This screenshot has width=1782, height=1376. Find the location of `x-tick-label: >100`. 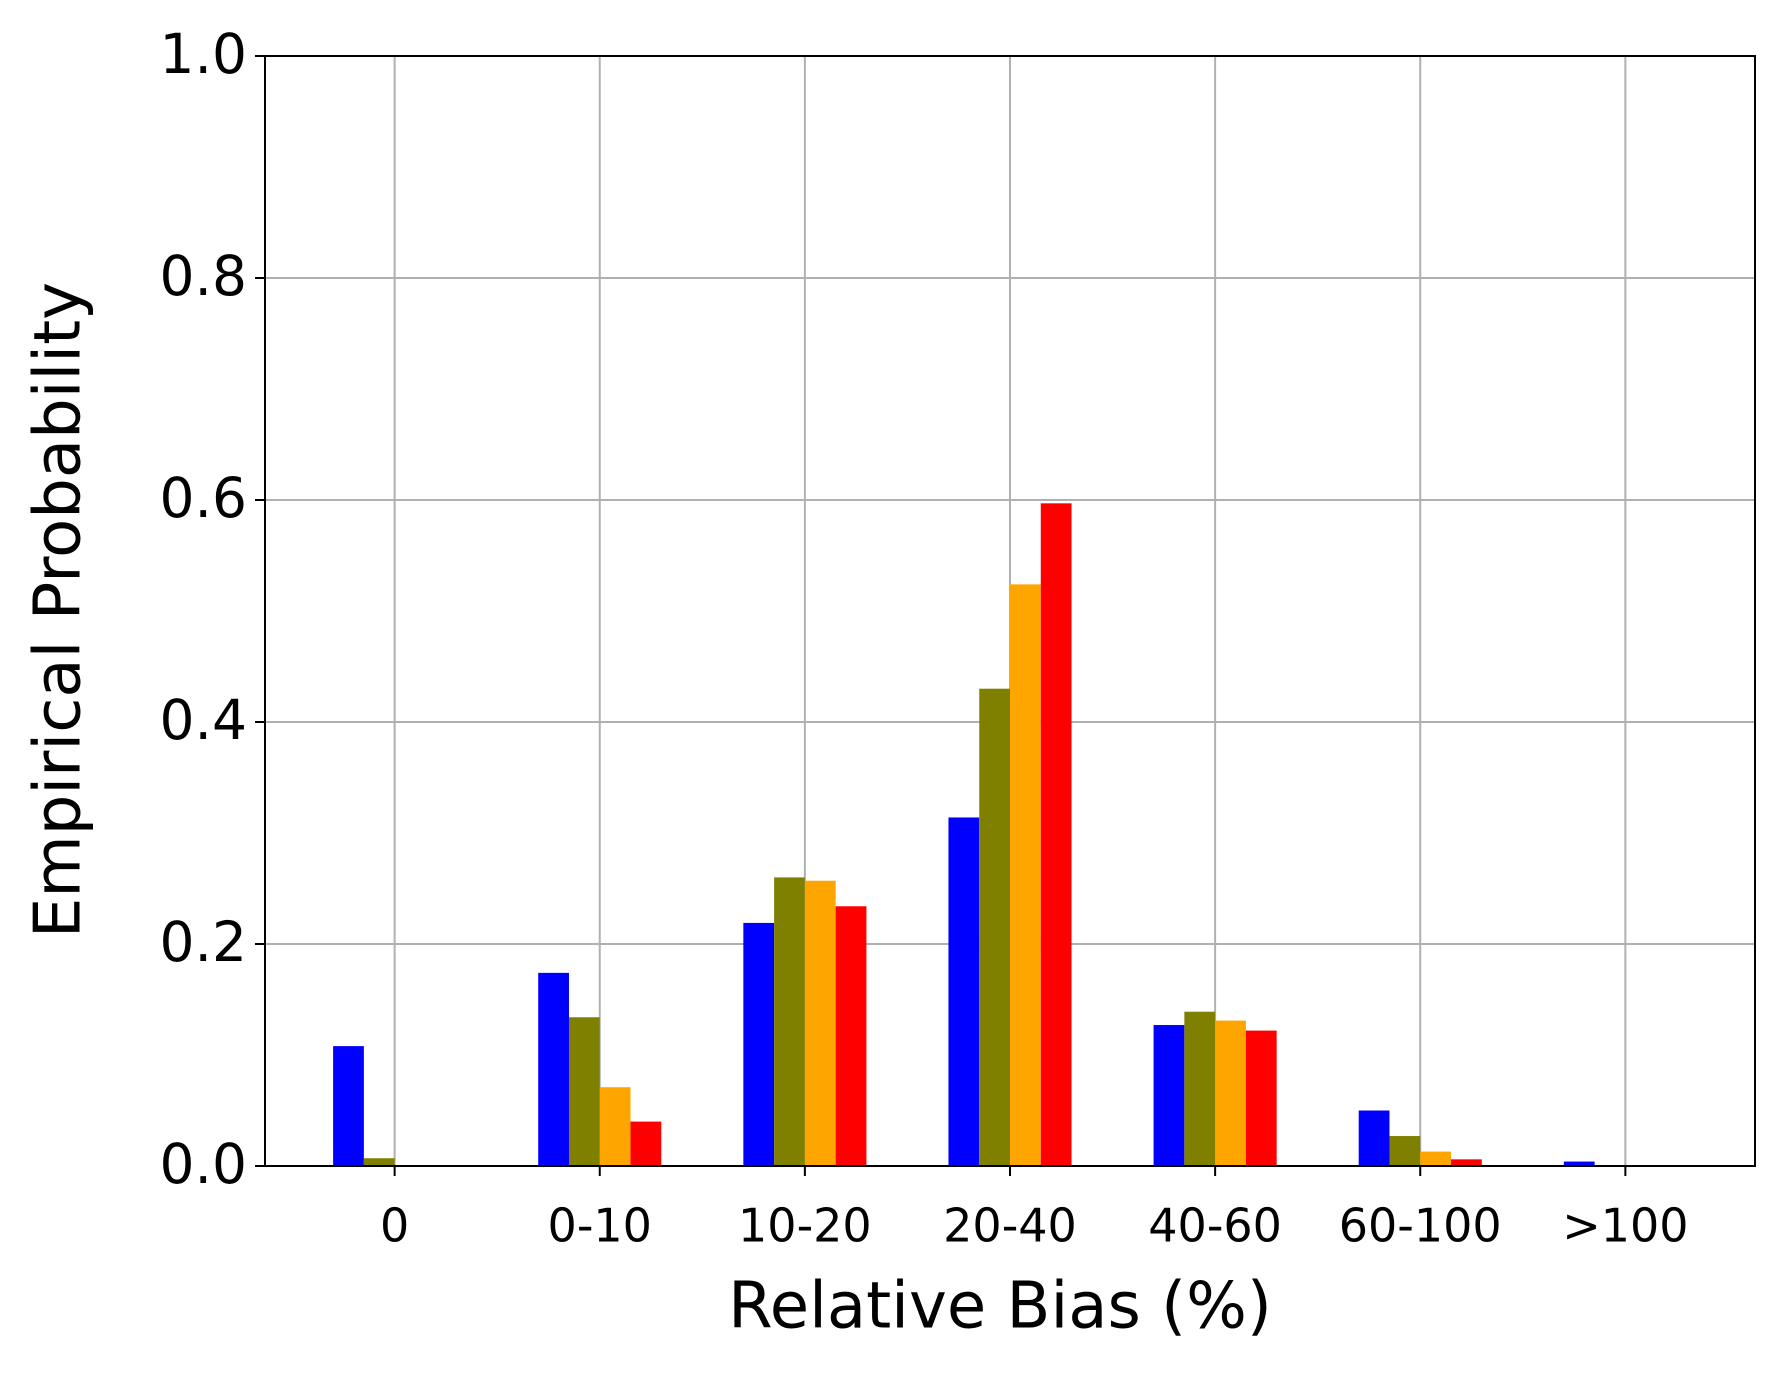

x-tick-label: >100 is located at coordinates (1625, 1226).